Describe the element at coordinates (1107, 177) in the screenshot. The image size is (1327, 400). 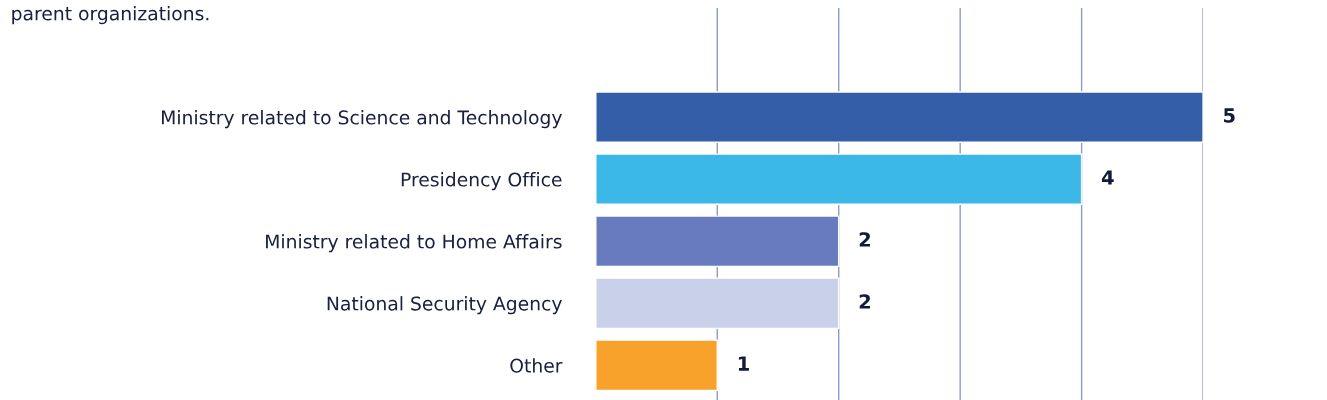
I see `data-label: 4` at that location.